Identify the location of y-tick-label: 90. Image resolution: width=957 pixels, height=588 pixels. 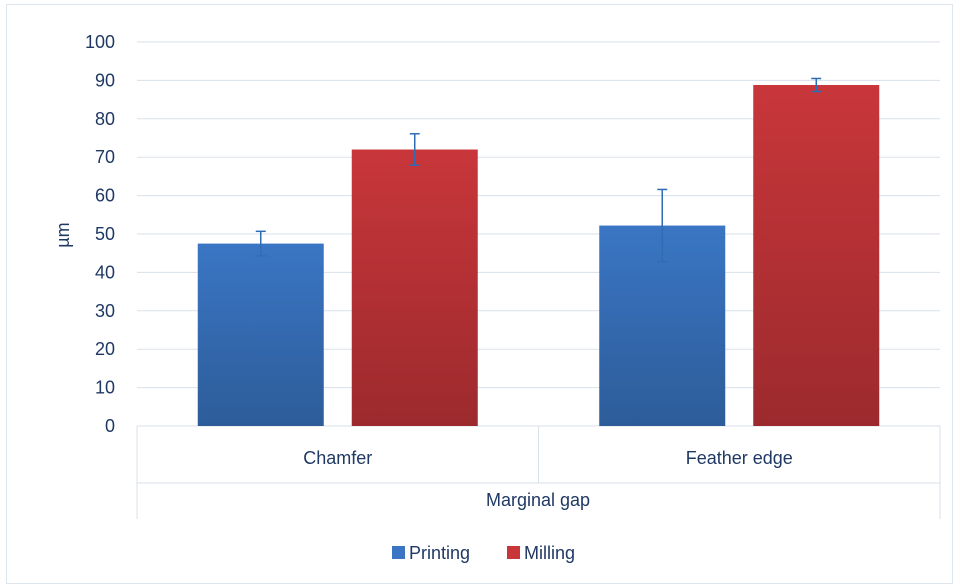
(105, 80).